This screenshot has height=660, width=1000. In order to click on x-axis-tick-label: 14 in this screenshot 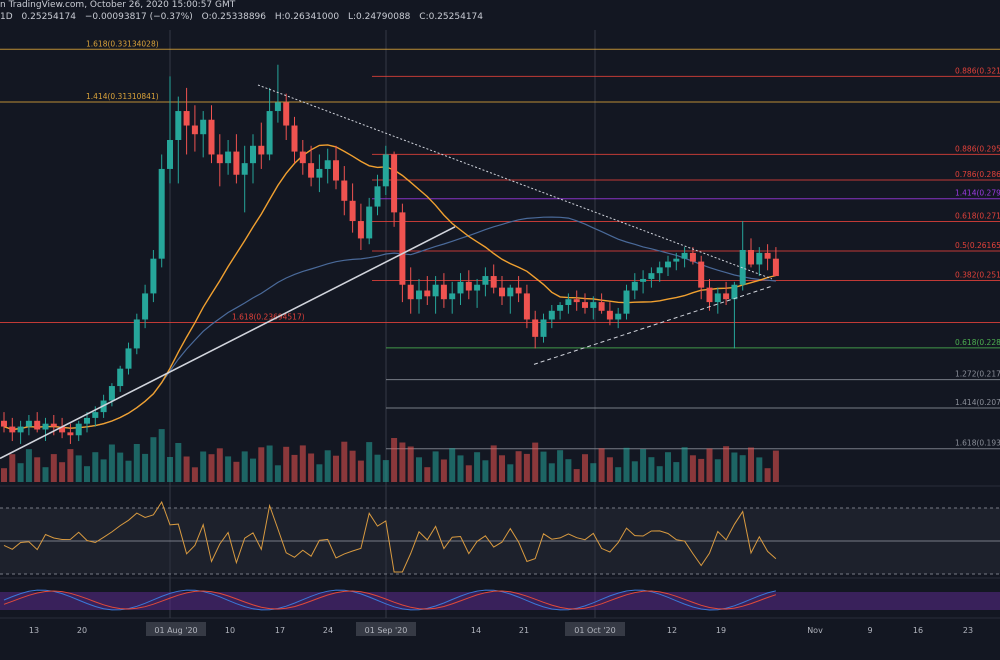, I will do `click(476, 630)`.